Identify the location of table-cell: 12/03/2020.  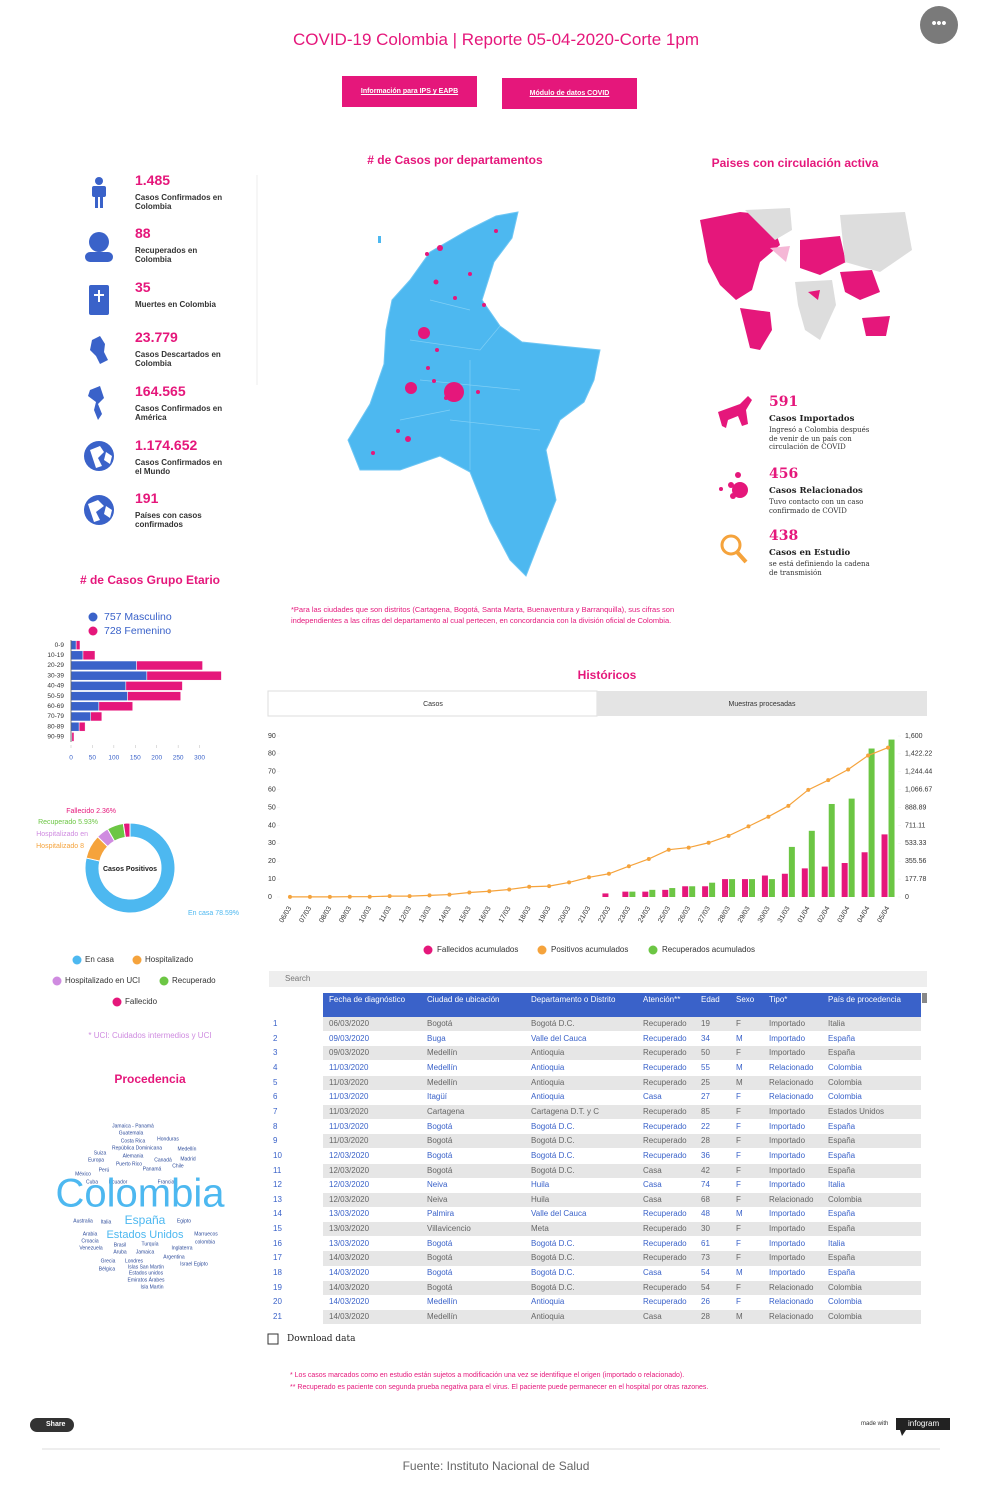
(349, 1170).